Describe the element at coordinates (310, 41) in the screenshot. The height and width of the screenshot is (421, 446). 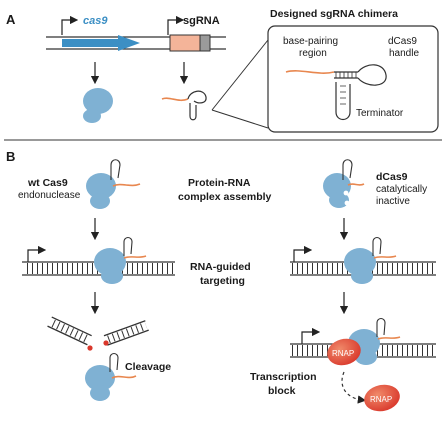
I see `base-pairing-label: base-pairing` at that location.